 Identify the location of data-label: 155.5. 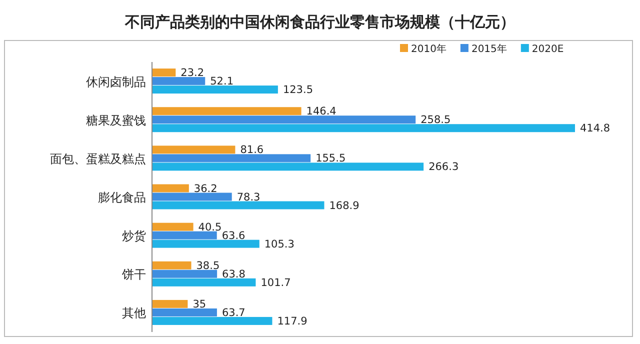
(331, 158).